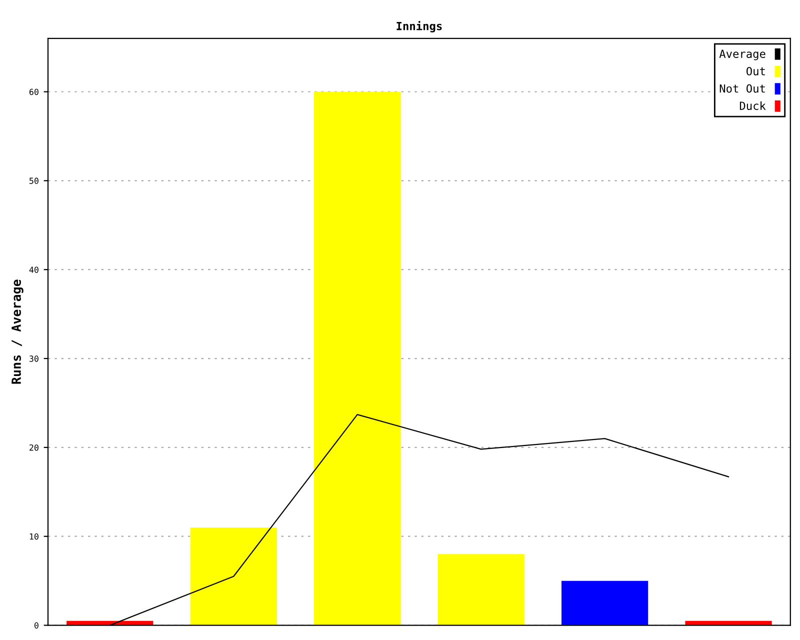 The height and width of the screenshot is (640, 800). Describe the element at coordinates (419, 26) in the screenshot. I see `chart-title: Innings` at that location.